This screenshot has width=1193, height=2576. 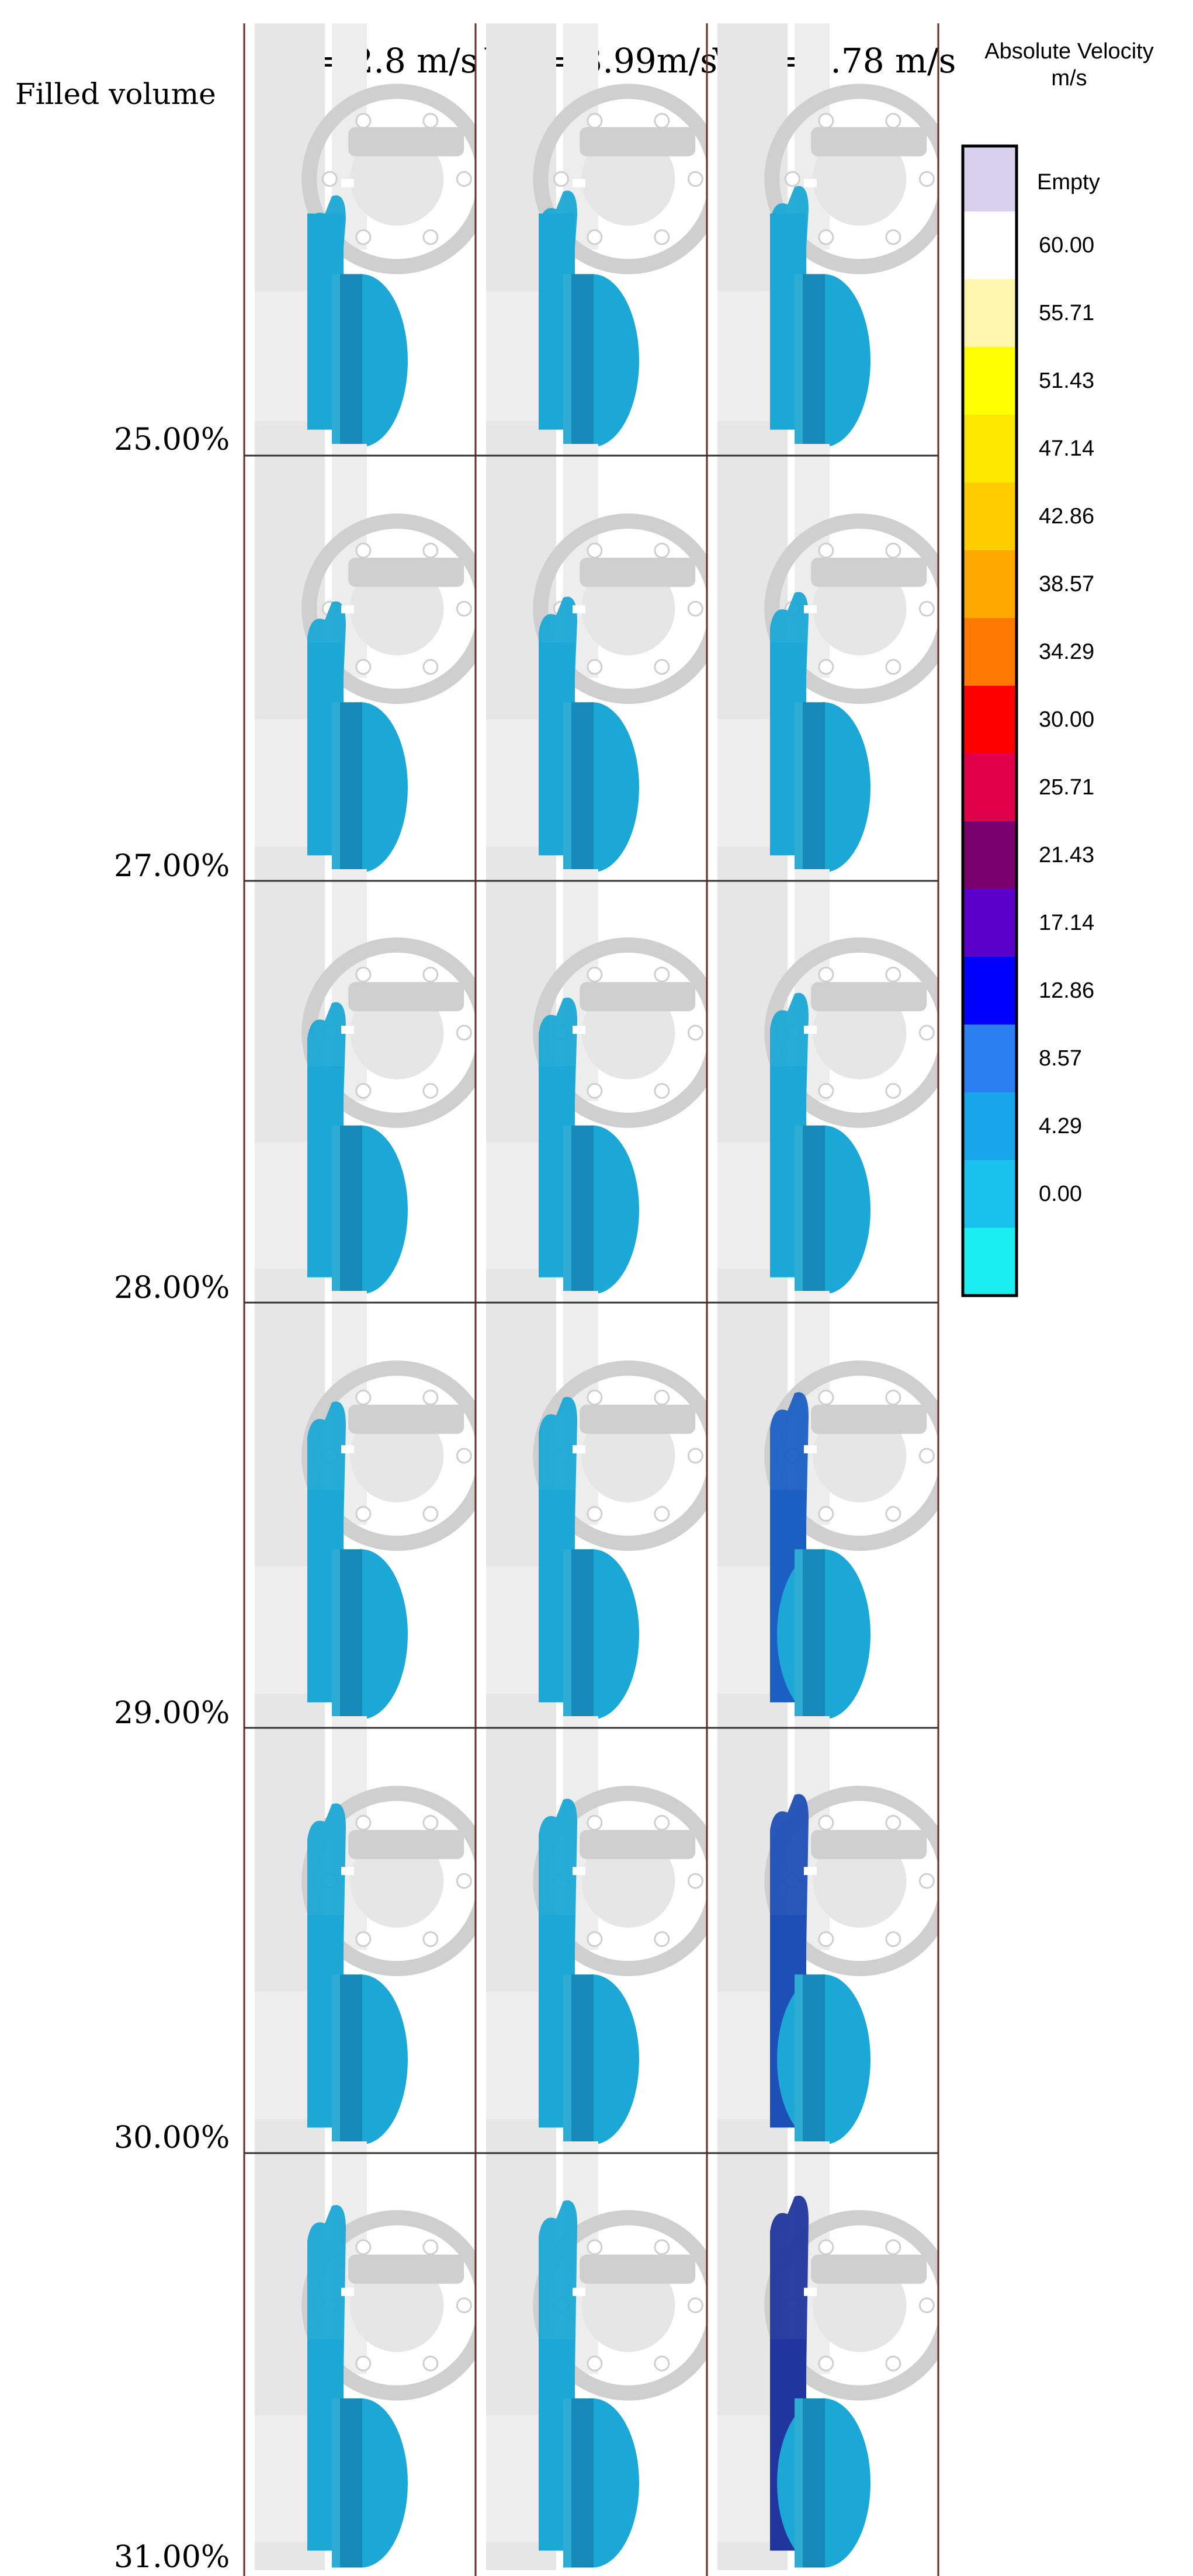 I want to click on legend-label-empty: Empty, so click(x=1068, y=183).